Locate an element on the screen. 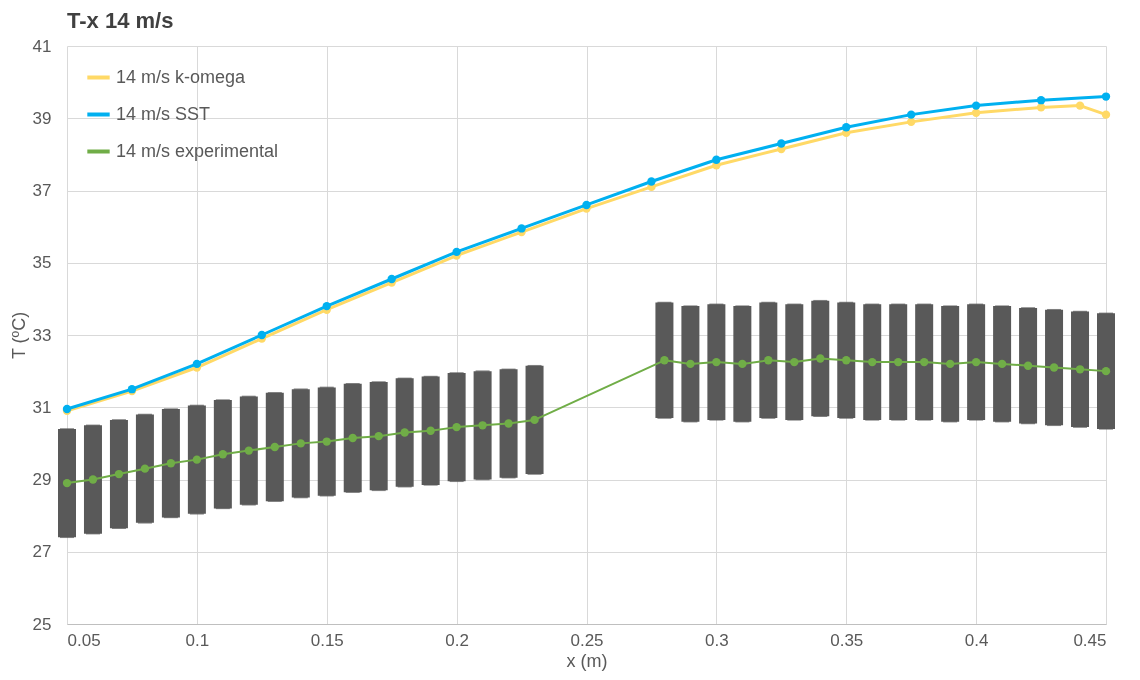 The width and height of the screenshot is (1140, 680). y-tick-label: 39 is located at coordinates (42, 118).